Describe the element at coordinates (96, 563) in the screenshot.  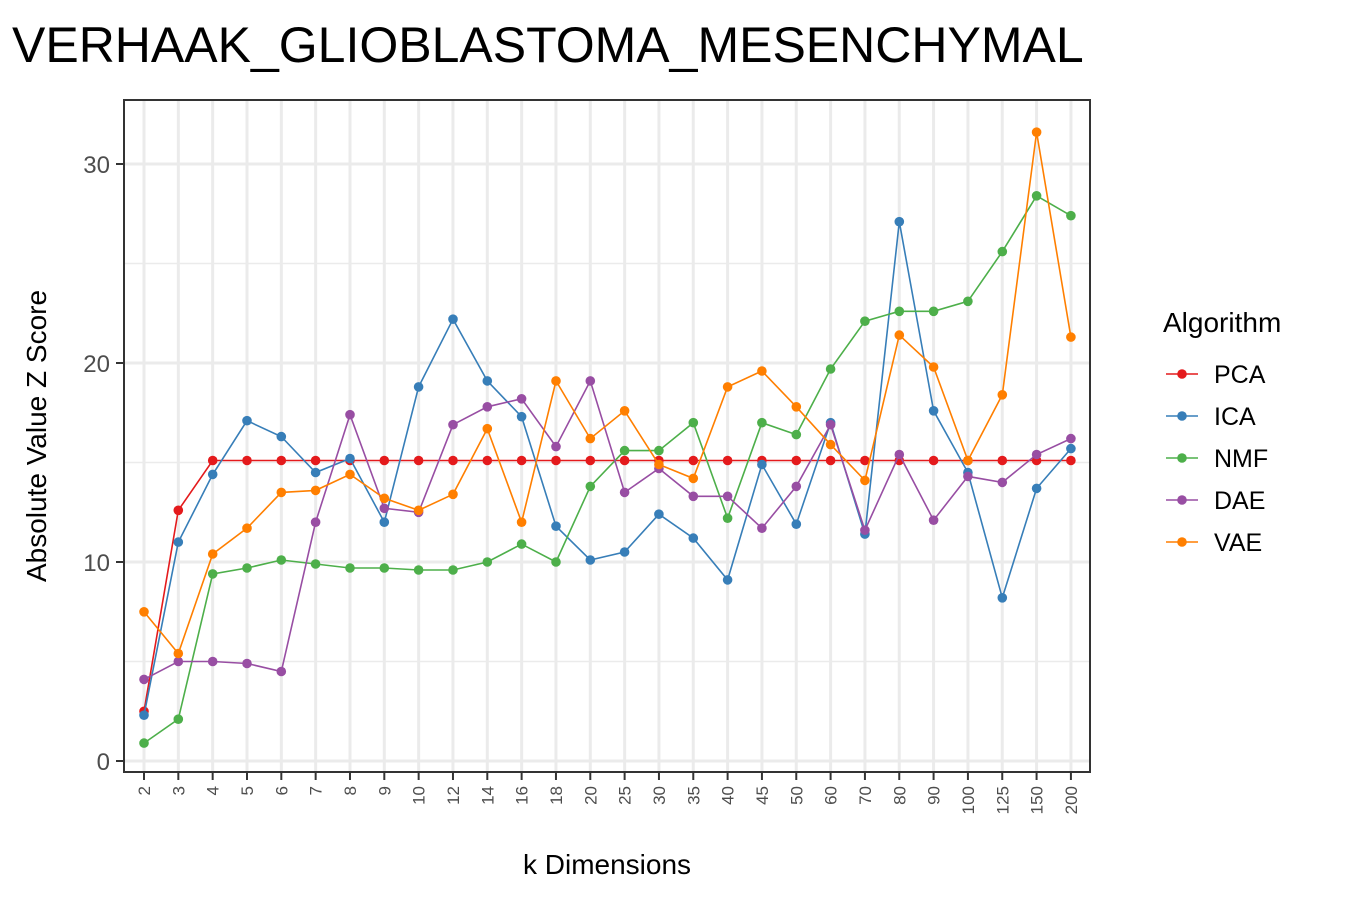
I see `y-tick-label: 10` at that location.